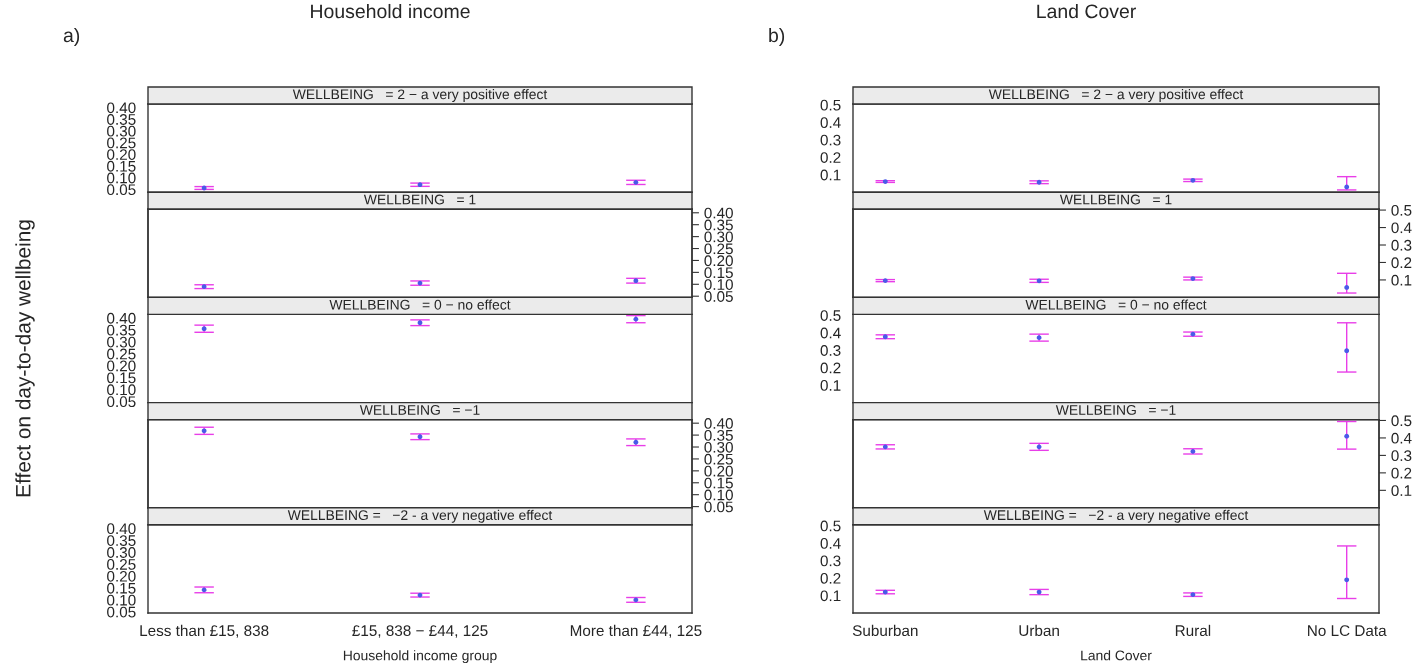  What do you see at coordinates (1039, 630) in the screenshot?
I see `x-tick-label: Urban` at bounding box center [1039, 630].